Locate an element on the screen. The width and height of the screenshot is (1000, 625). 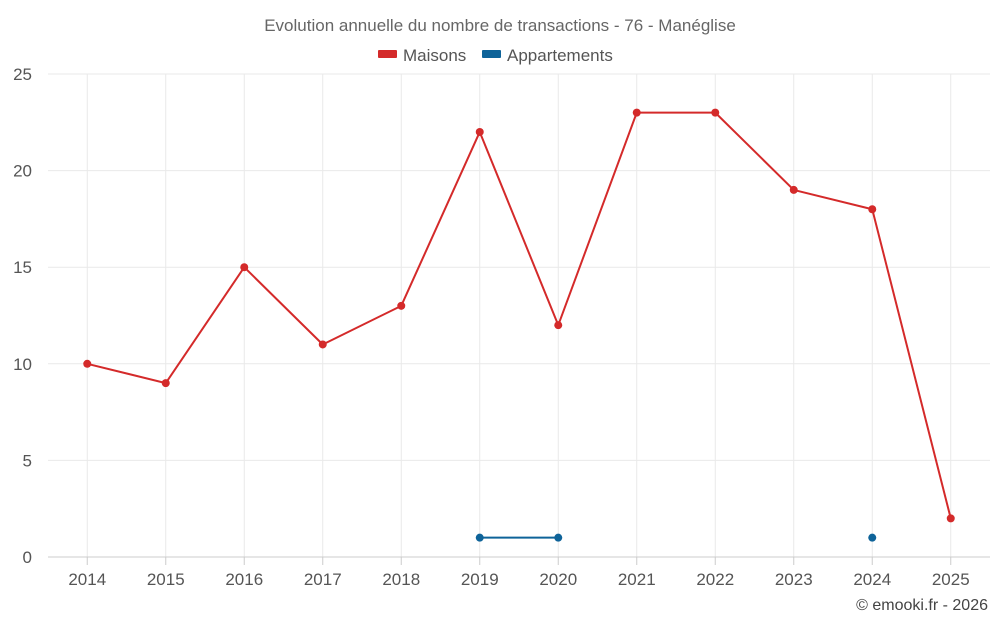
y-tick-label: 10 is located at coordinates (22, 364).